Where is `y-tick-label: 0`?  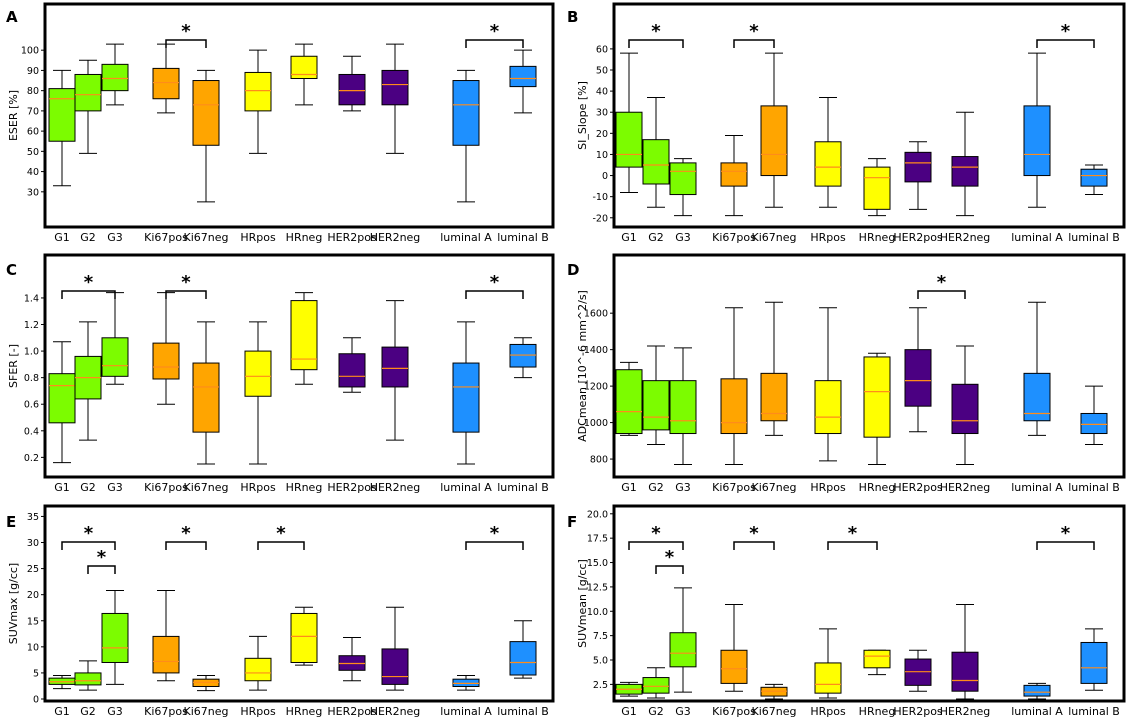 y-tick-label: 0 is located at coordinates (605, 176).